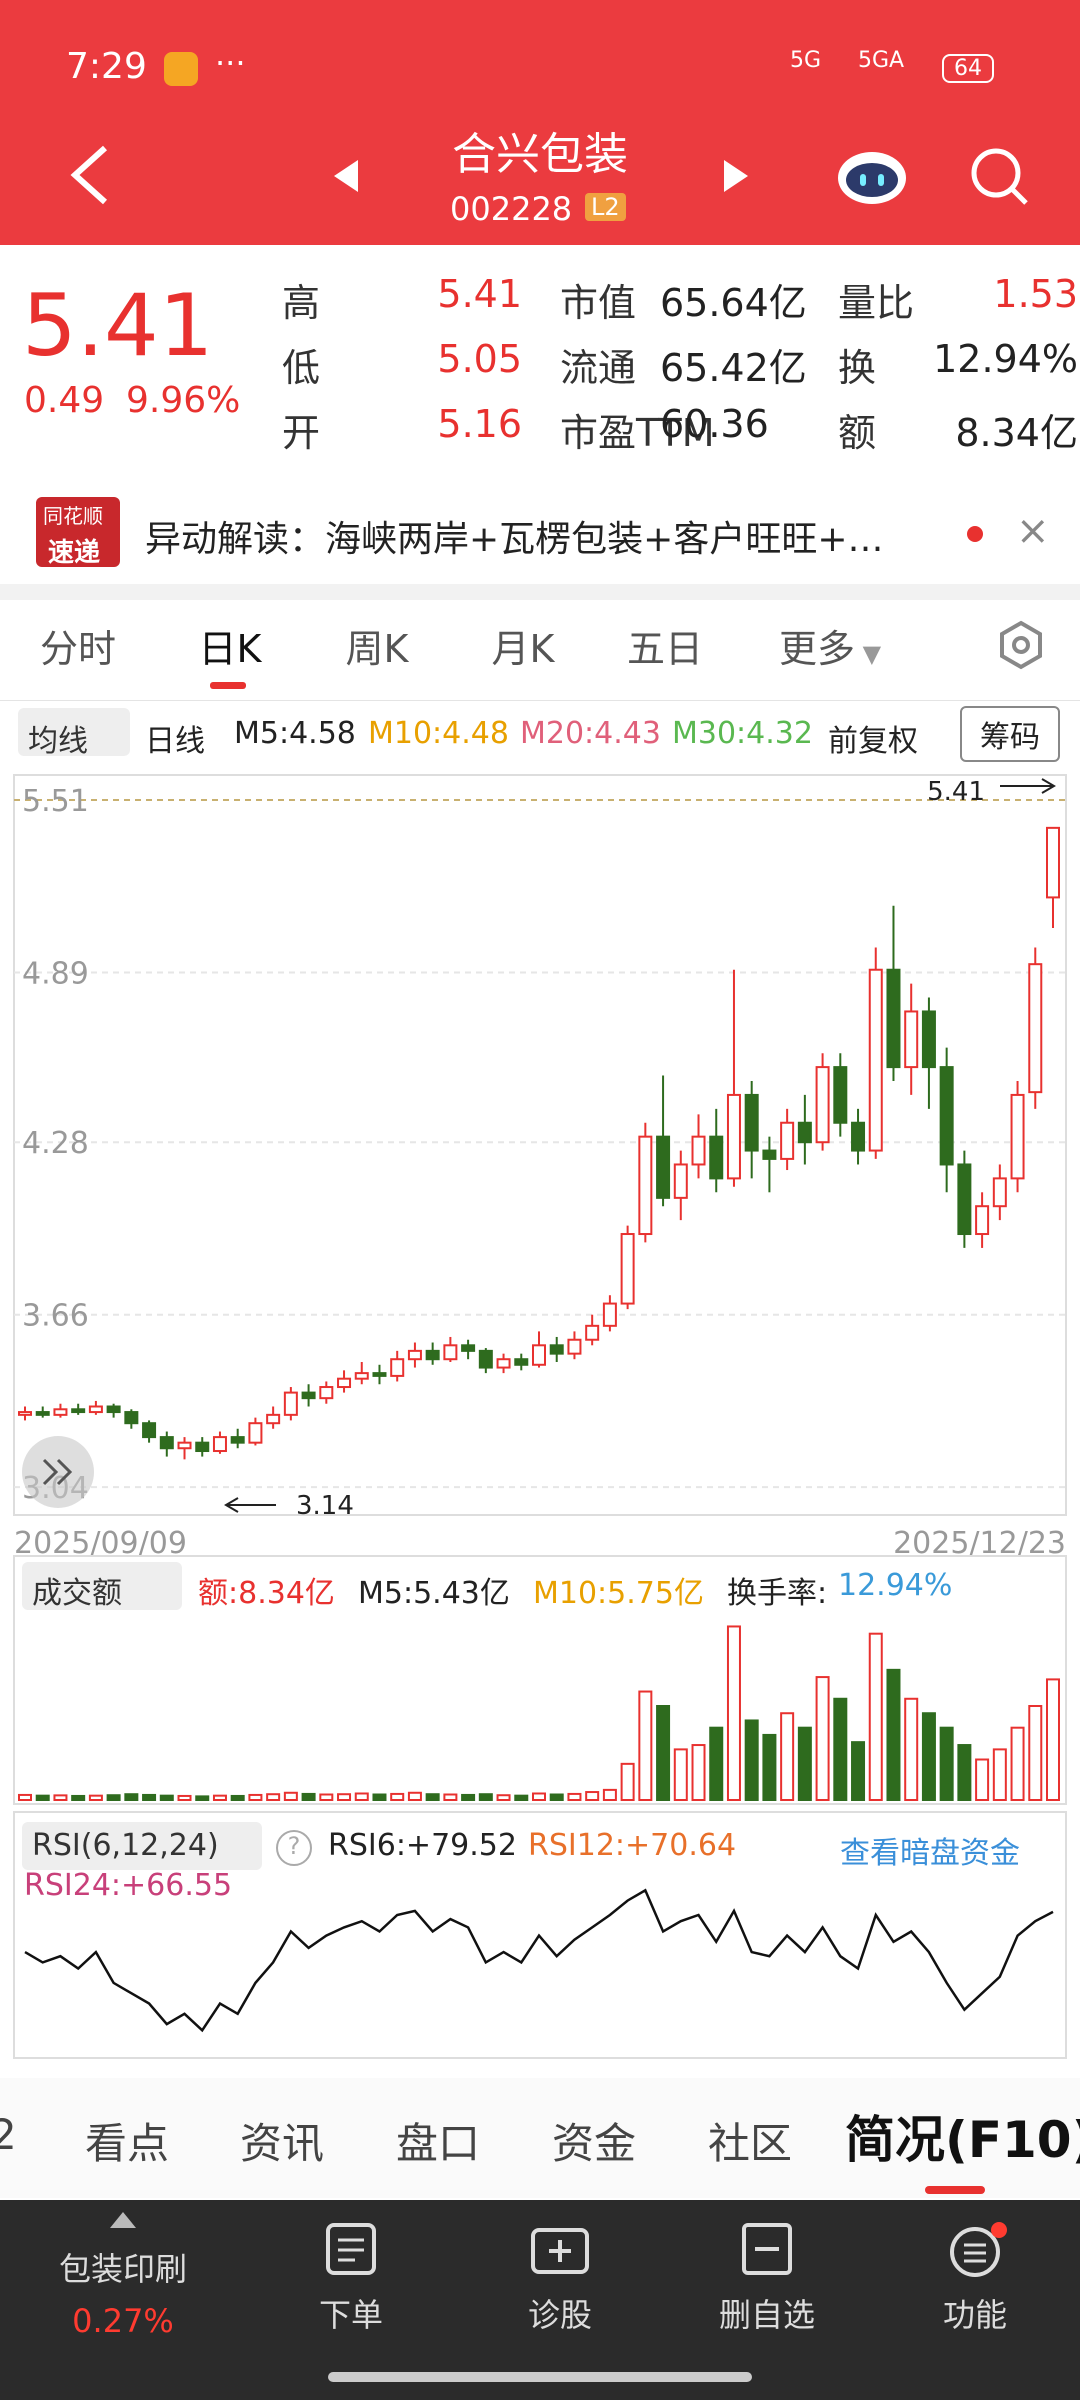 Image resolution: width=1080 pixels, height=2400 pixels. What do you see at coordinates (57, 1472) in the screenshot?
I see `expand-icon` at bounding box center [57, 1472].